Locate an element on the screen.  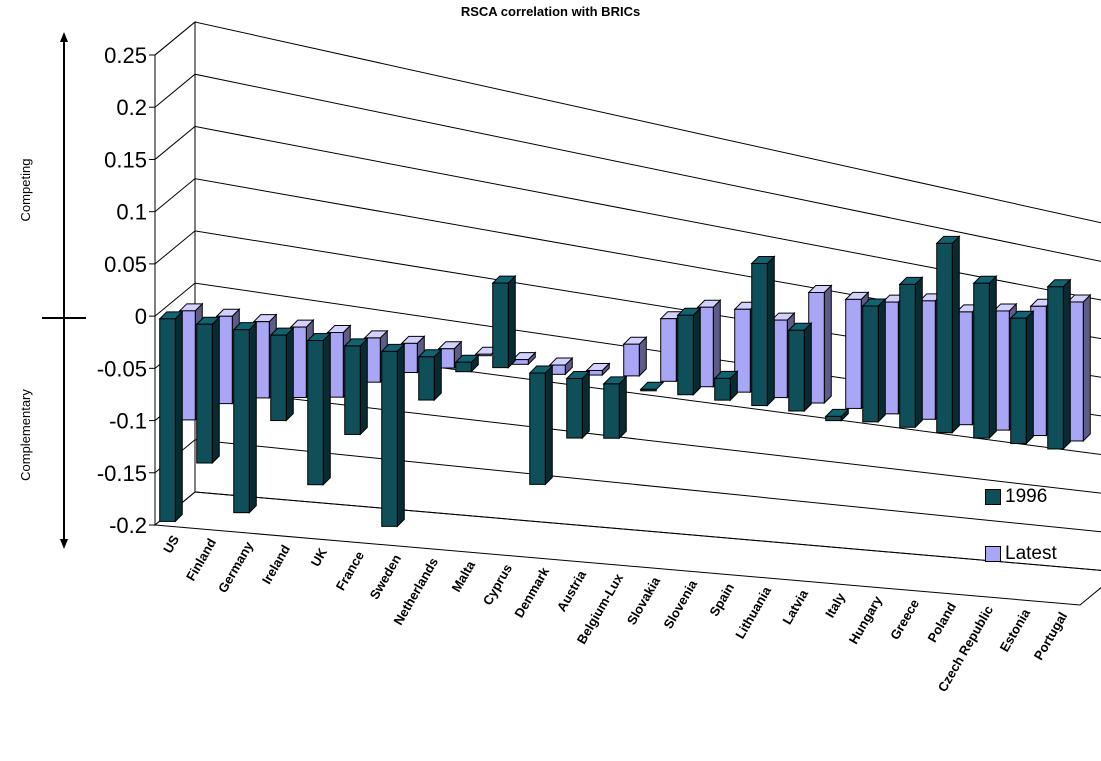
chart-title: RSCA correlation with BRICs is located at coordinates (550, 11).